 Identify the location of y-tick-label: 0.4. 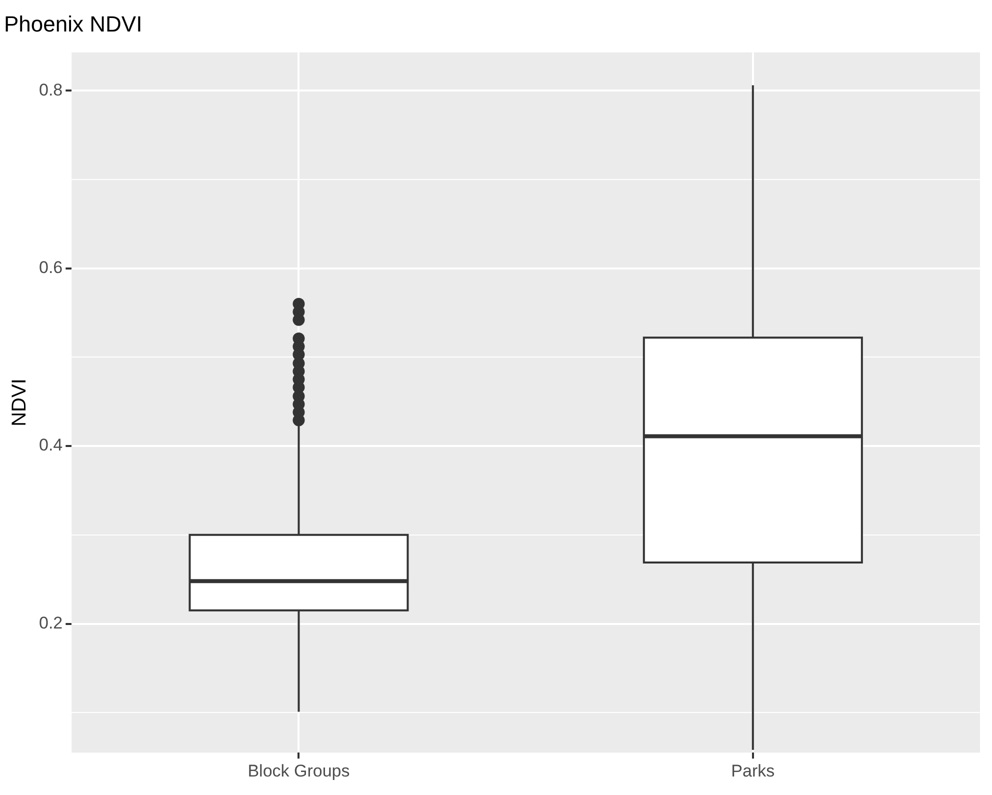
(50, 445).